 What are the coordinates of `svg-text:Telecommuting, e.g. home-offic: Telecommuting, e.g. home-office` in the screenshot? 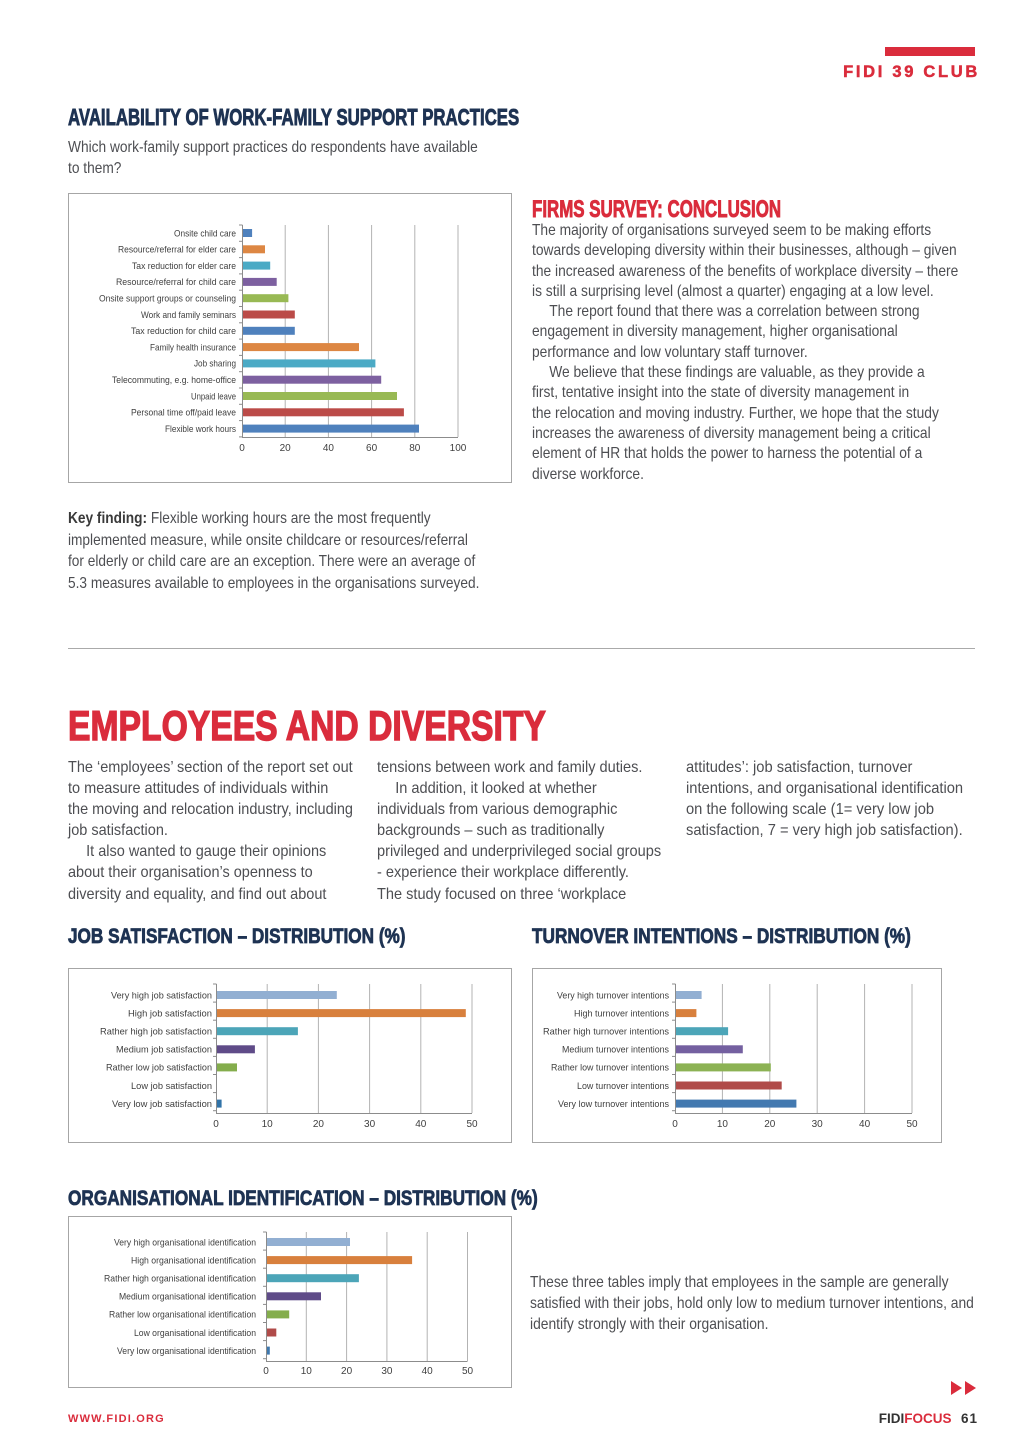 It's located at (174, 380).